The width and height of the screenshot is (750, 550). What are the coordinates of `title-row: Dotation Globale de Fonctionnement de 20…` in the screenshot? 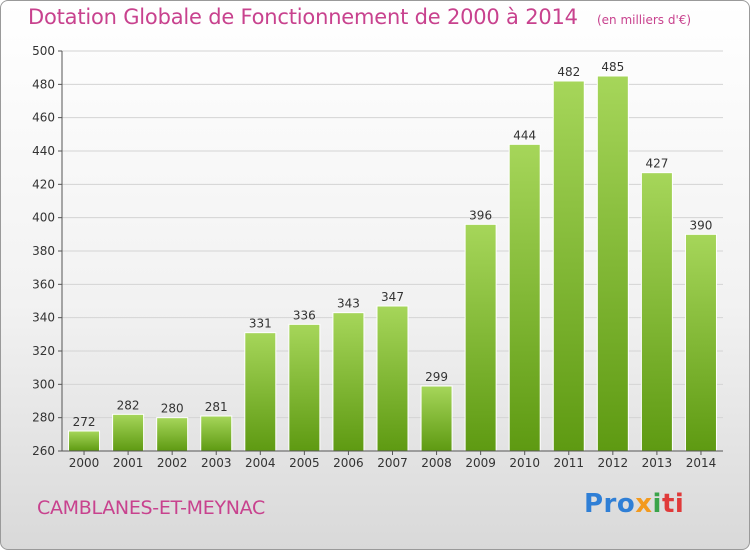 It's located at (359, 17).